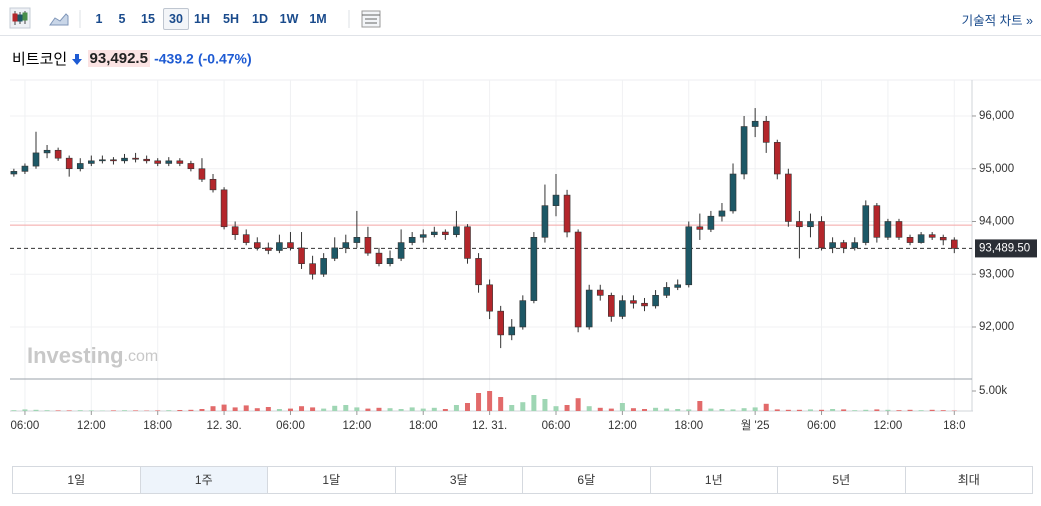 The image size is (1041, 506). What do you see at coordinates (176, 19) in the screenshot?
I see `interval-button: 30` at bounding box center [176, 19].